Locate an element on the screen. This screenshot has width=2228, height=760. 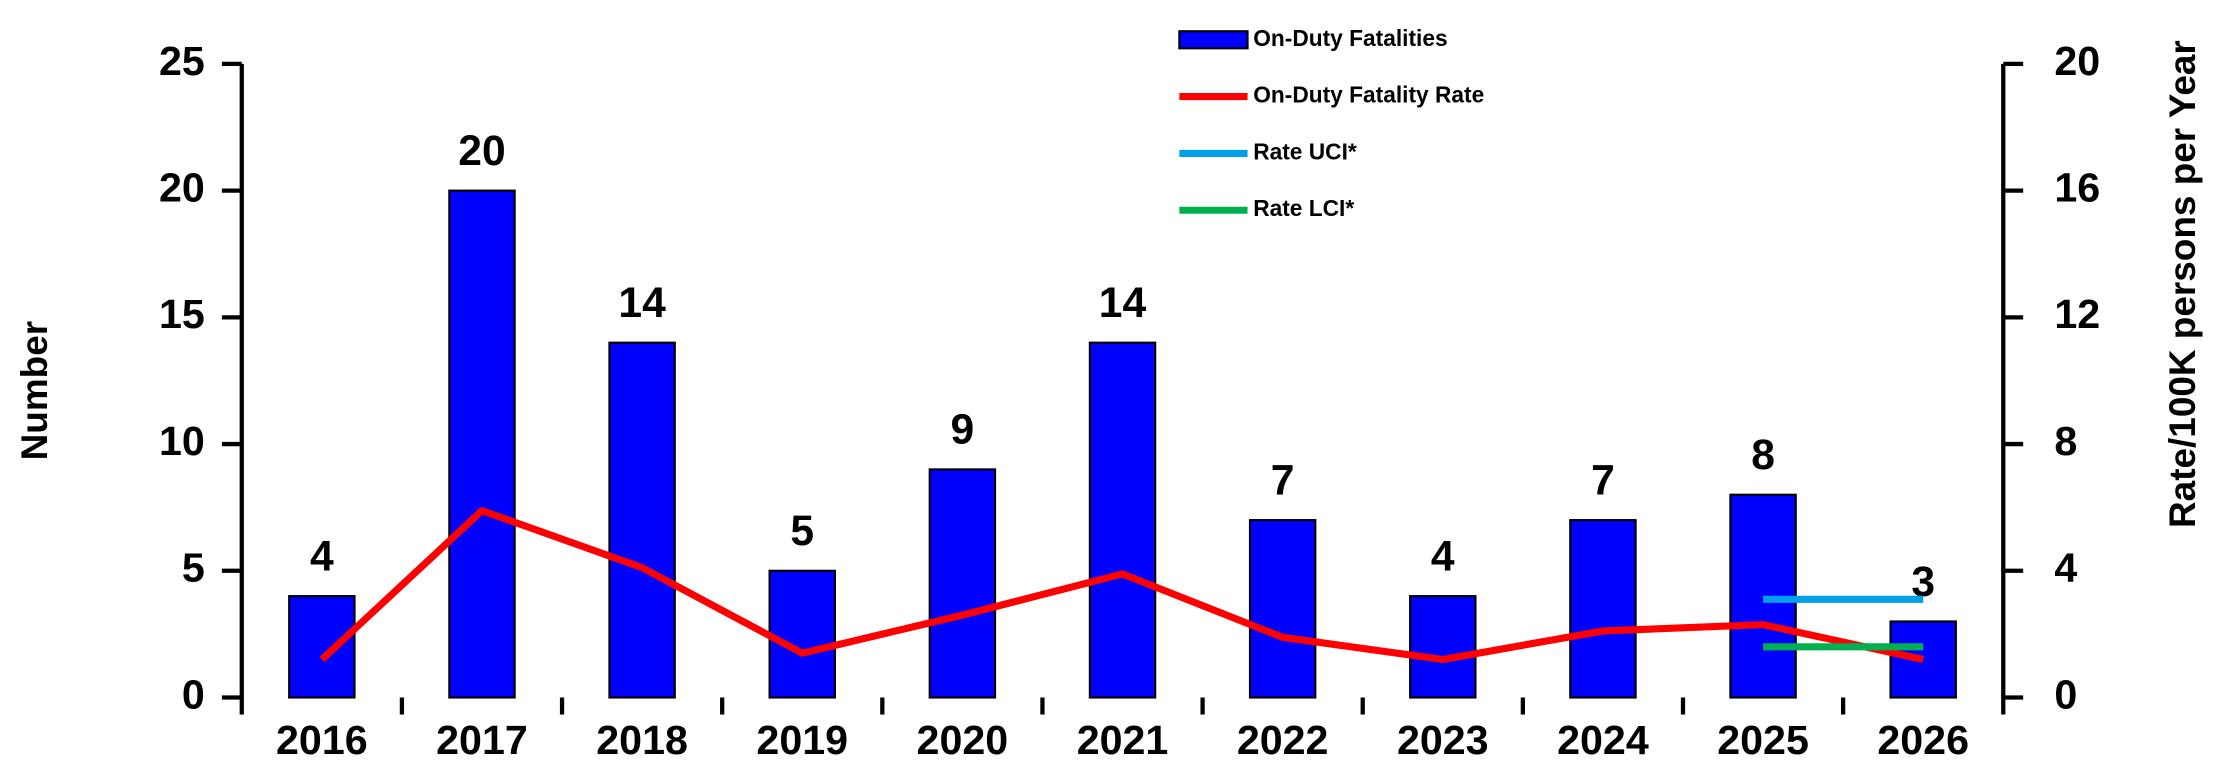
y-tick-label: 25 is located at coordinates (182, 61).